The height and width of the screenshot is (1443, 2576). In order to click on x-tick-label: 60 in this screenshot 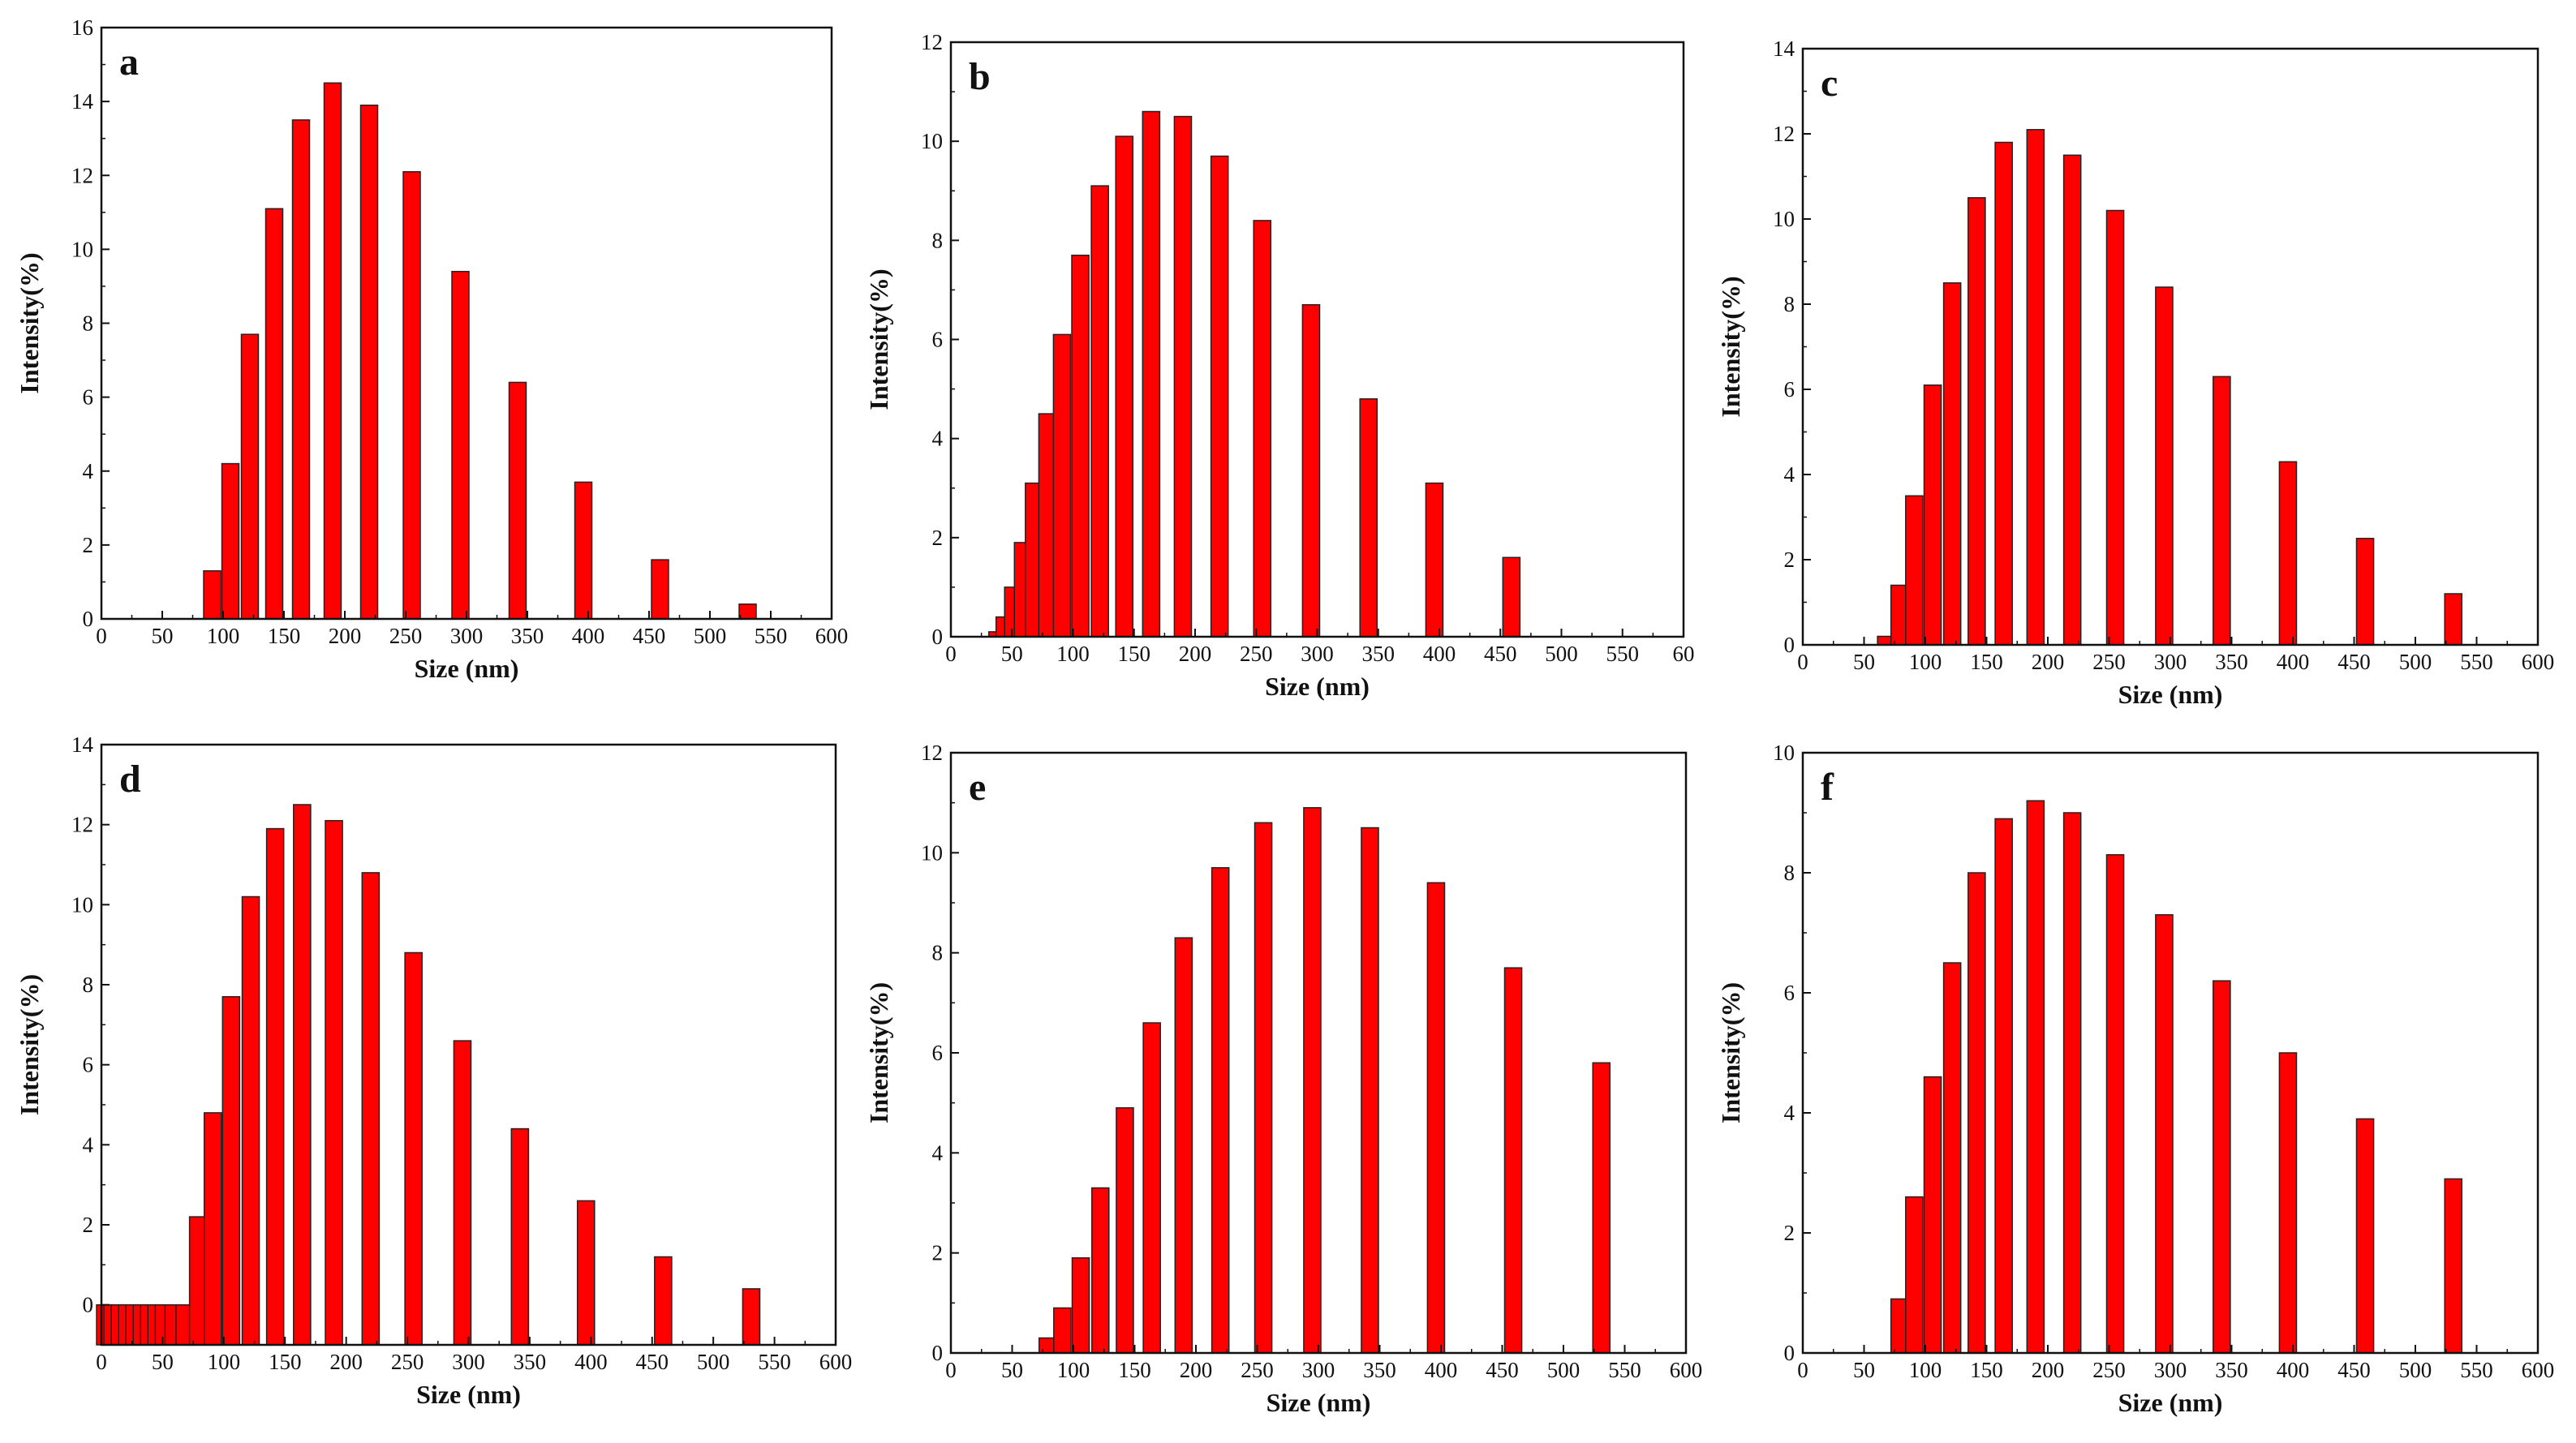, I will do `click(1684, 654)`.